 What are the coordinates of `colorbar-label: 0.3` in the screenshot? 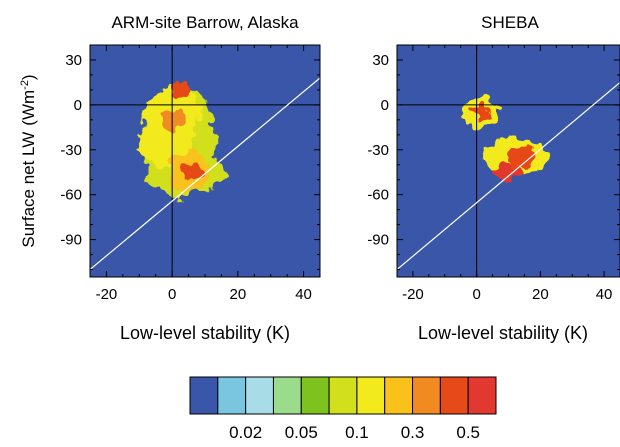 It's located at (413, 432).